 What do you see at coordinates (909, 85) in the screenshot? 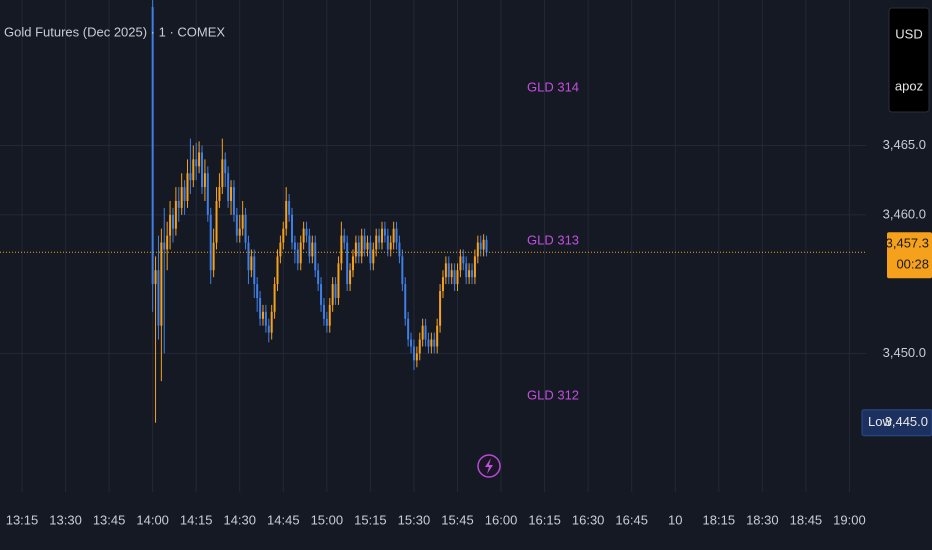
I see `user: apoz` at bounding box center [909, 85].